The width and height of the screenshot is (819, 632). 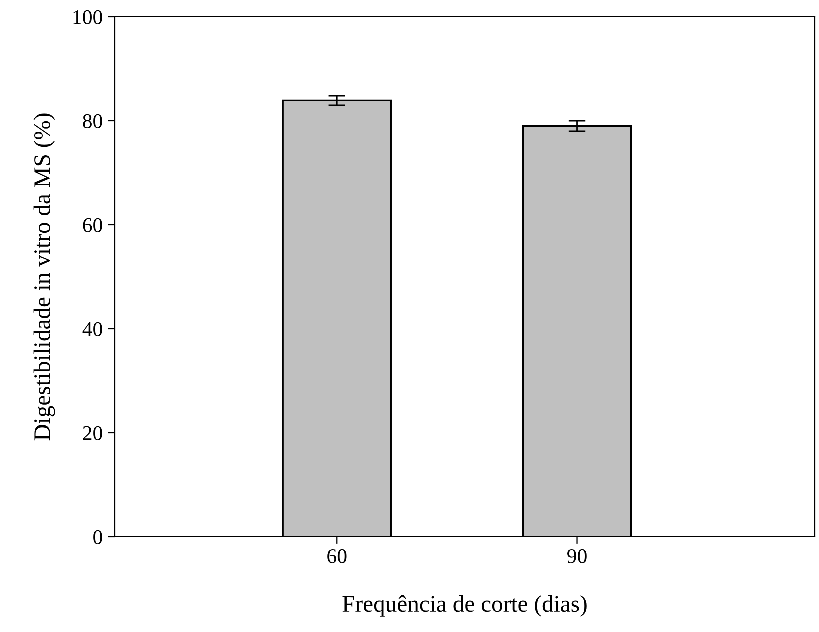 What do you see at coordinates (577, 556) in the screenshot?
I see `x-tick-label: 90` at bounding box center [577, 556].